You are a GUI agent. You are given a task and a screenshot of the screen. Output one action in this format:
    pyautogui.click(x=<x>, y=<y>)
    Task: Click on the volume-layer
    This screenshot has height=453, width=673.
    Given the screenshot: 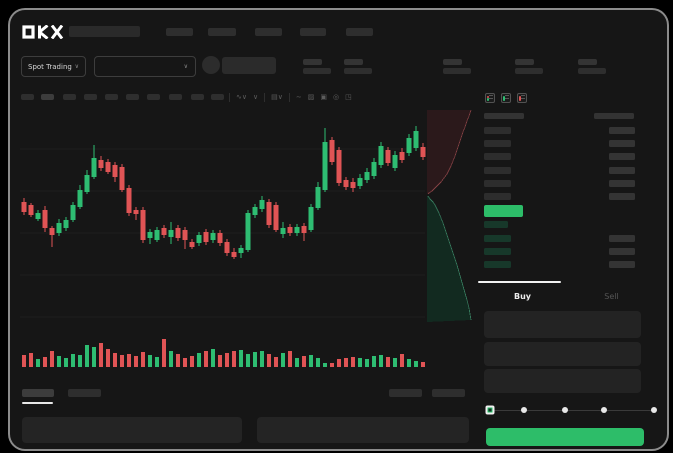 What is the action you would take?
    pyautogui.click(x=223, y=353)
    